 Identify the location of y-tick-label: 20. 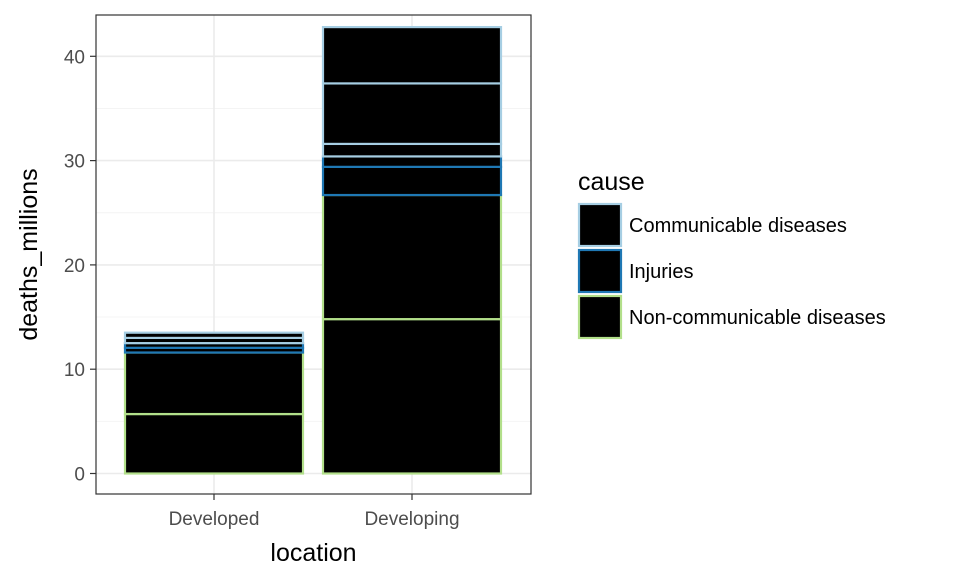
(74, 266).